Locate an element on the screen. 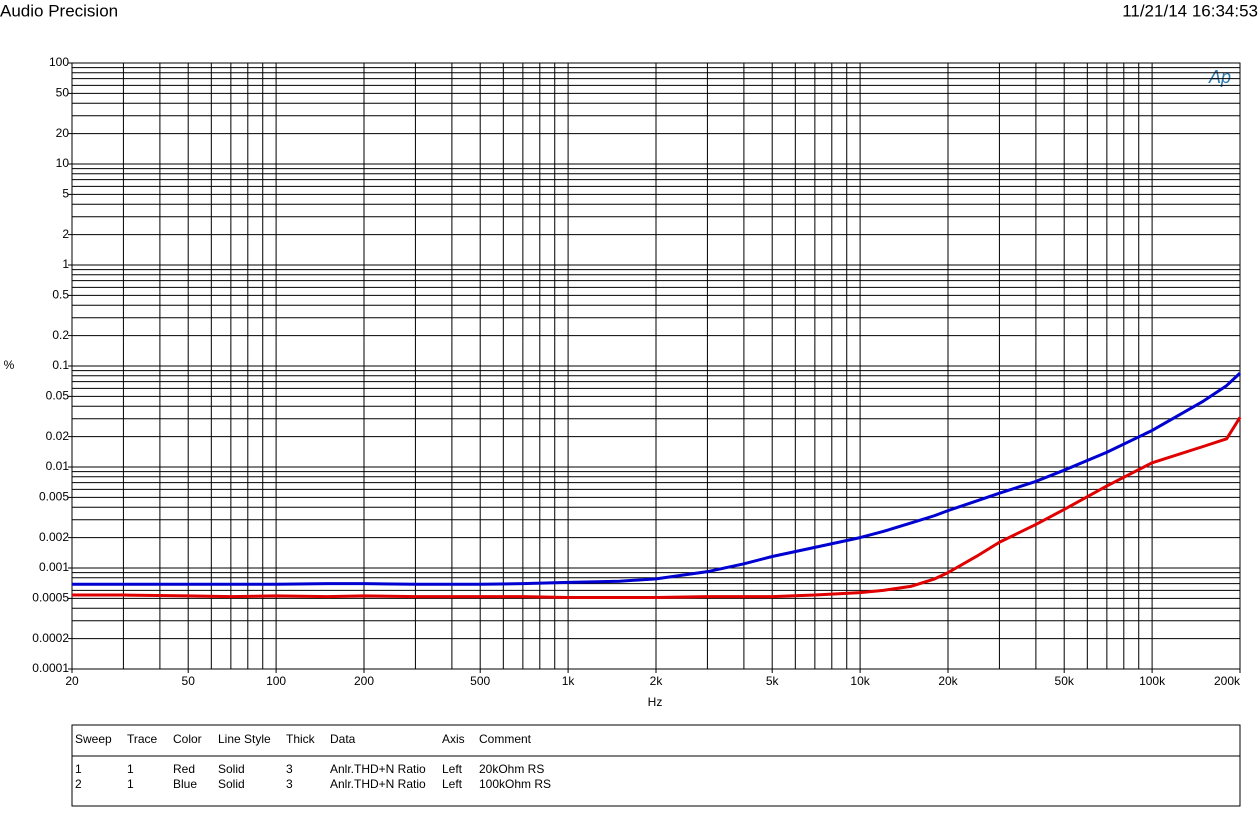 This screenshot has width=1260, height=831. y-tick-label: 2 is located at coordinates (65, 234).